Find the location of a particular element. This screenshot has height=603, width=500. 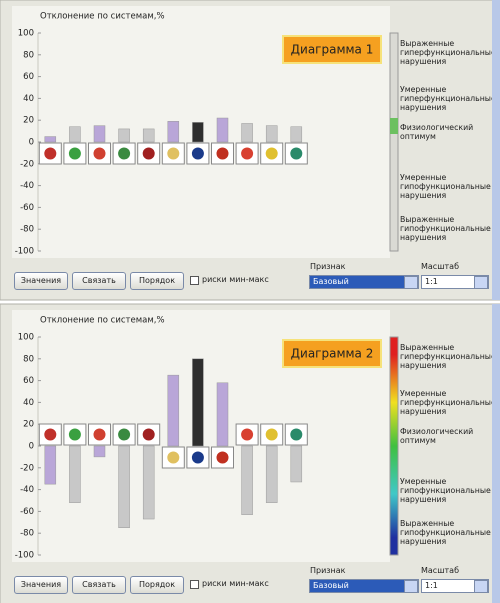

scale-optimum is located at coordinates (394, 126).